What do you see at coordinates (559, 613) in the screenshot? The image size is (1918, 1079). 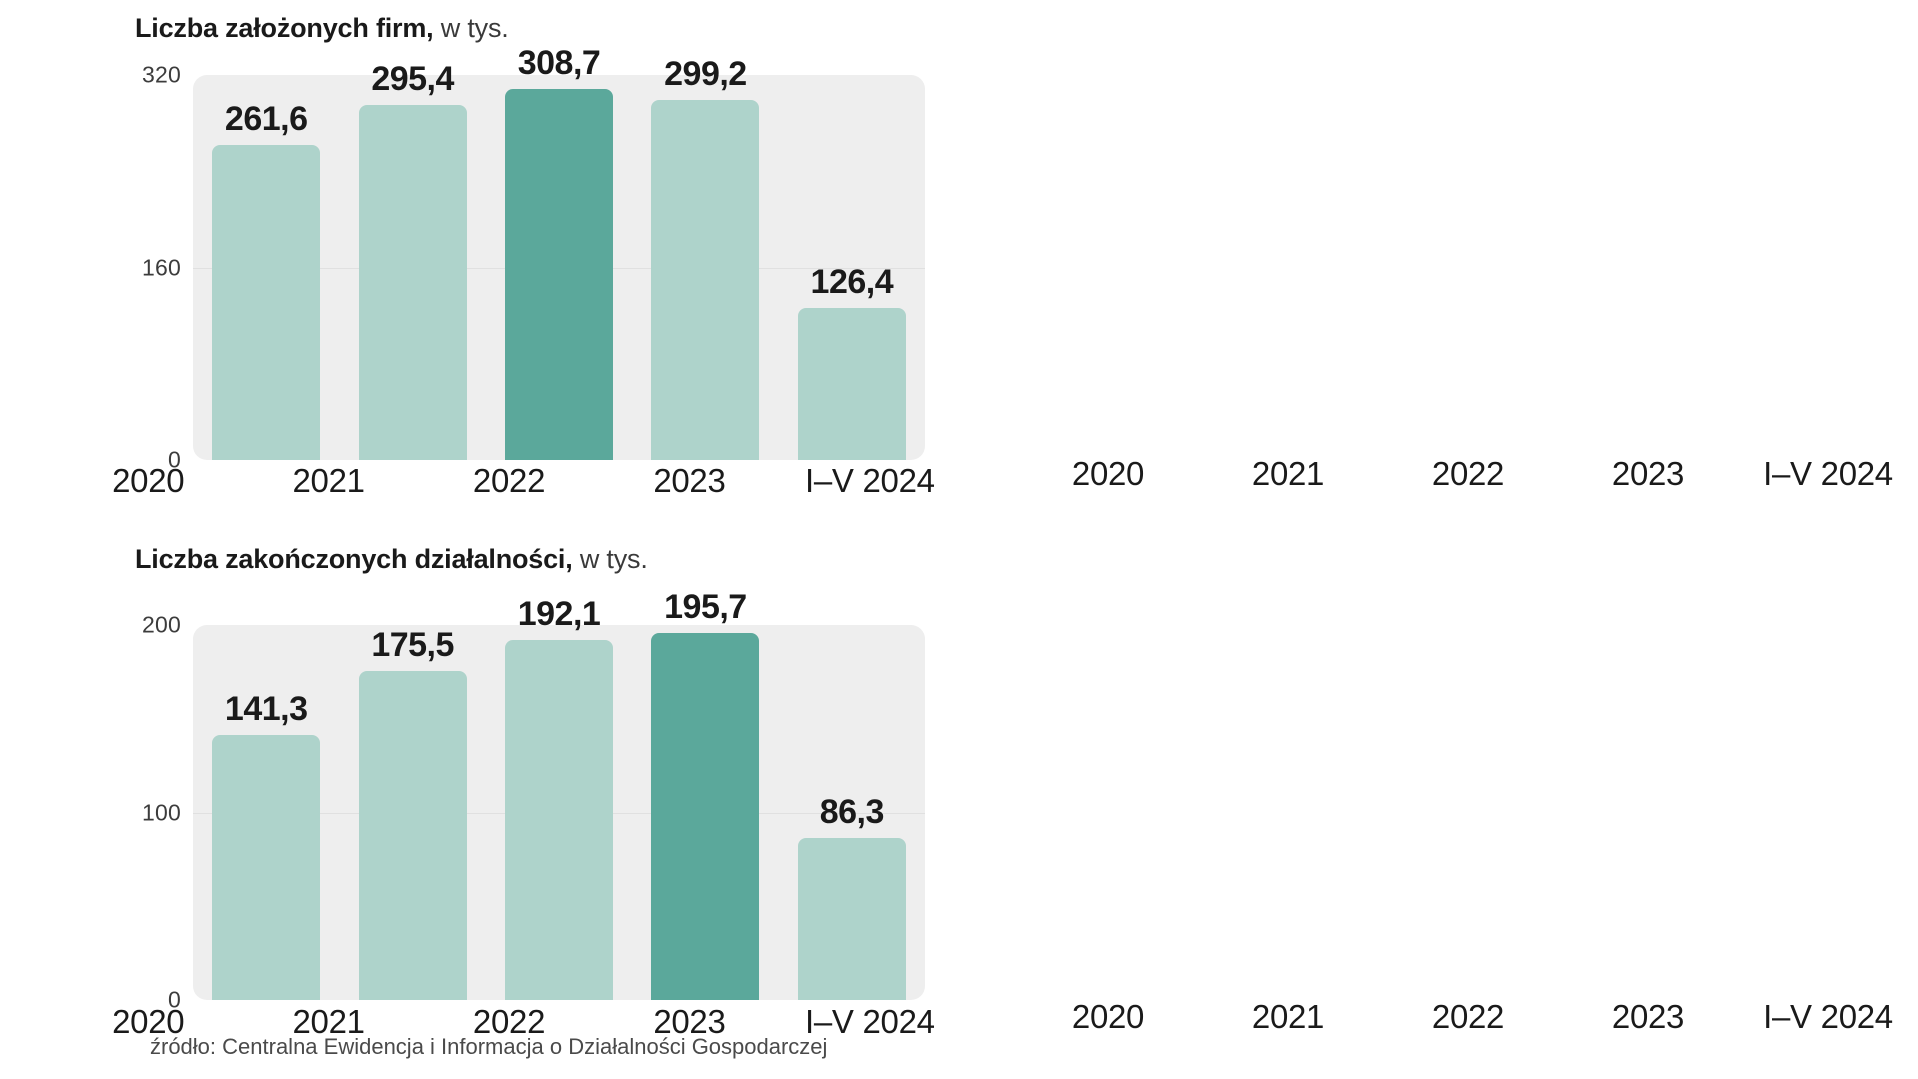 I see `bar-value-label: 192,1` at bounding box center [559, 613].